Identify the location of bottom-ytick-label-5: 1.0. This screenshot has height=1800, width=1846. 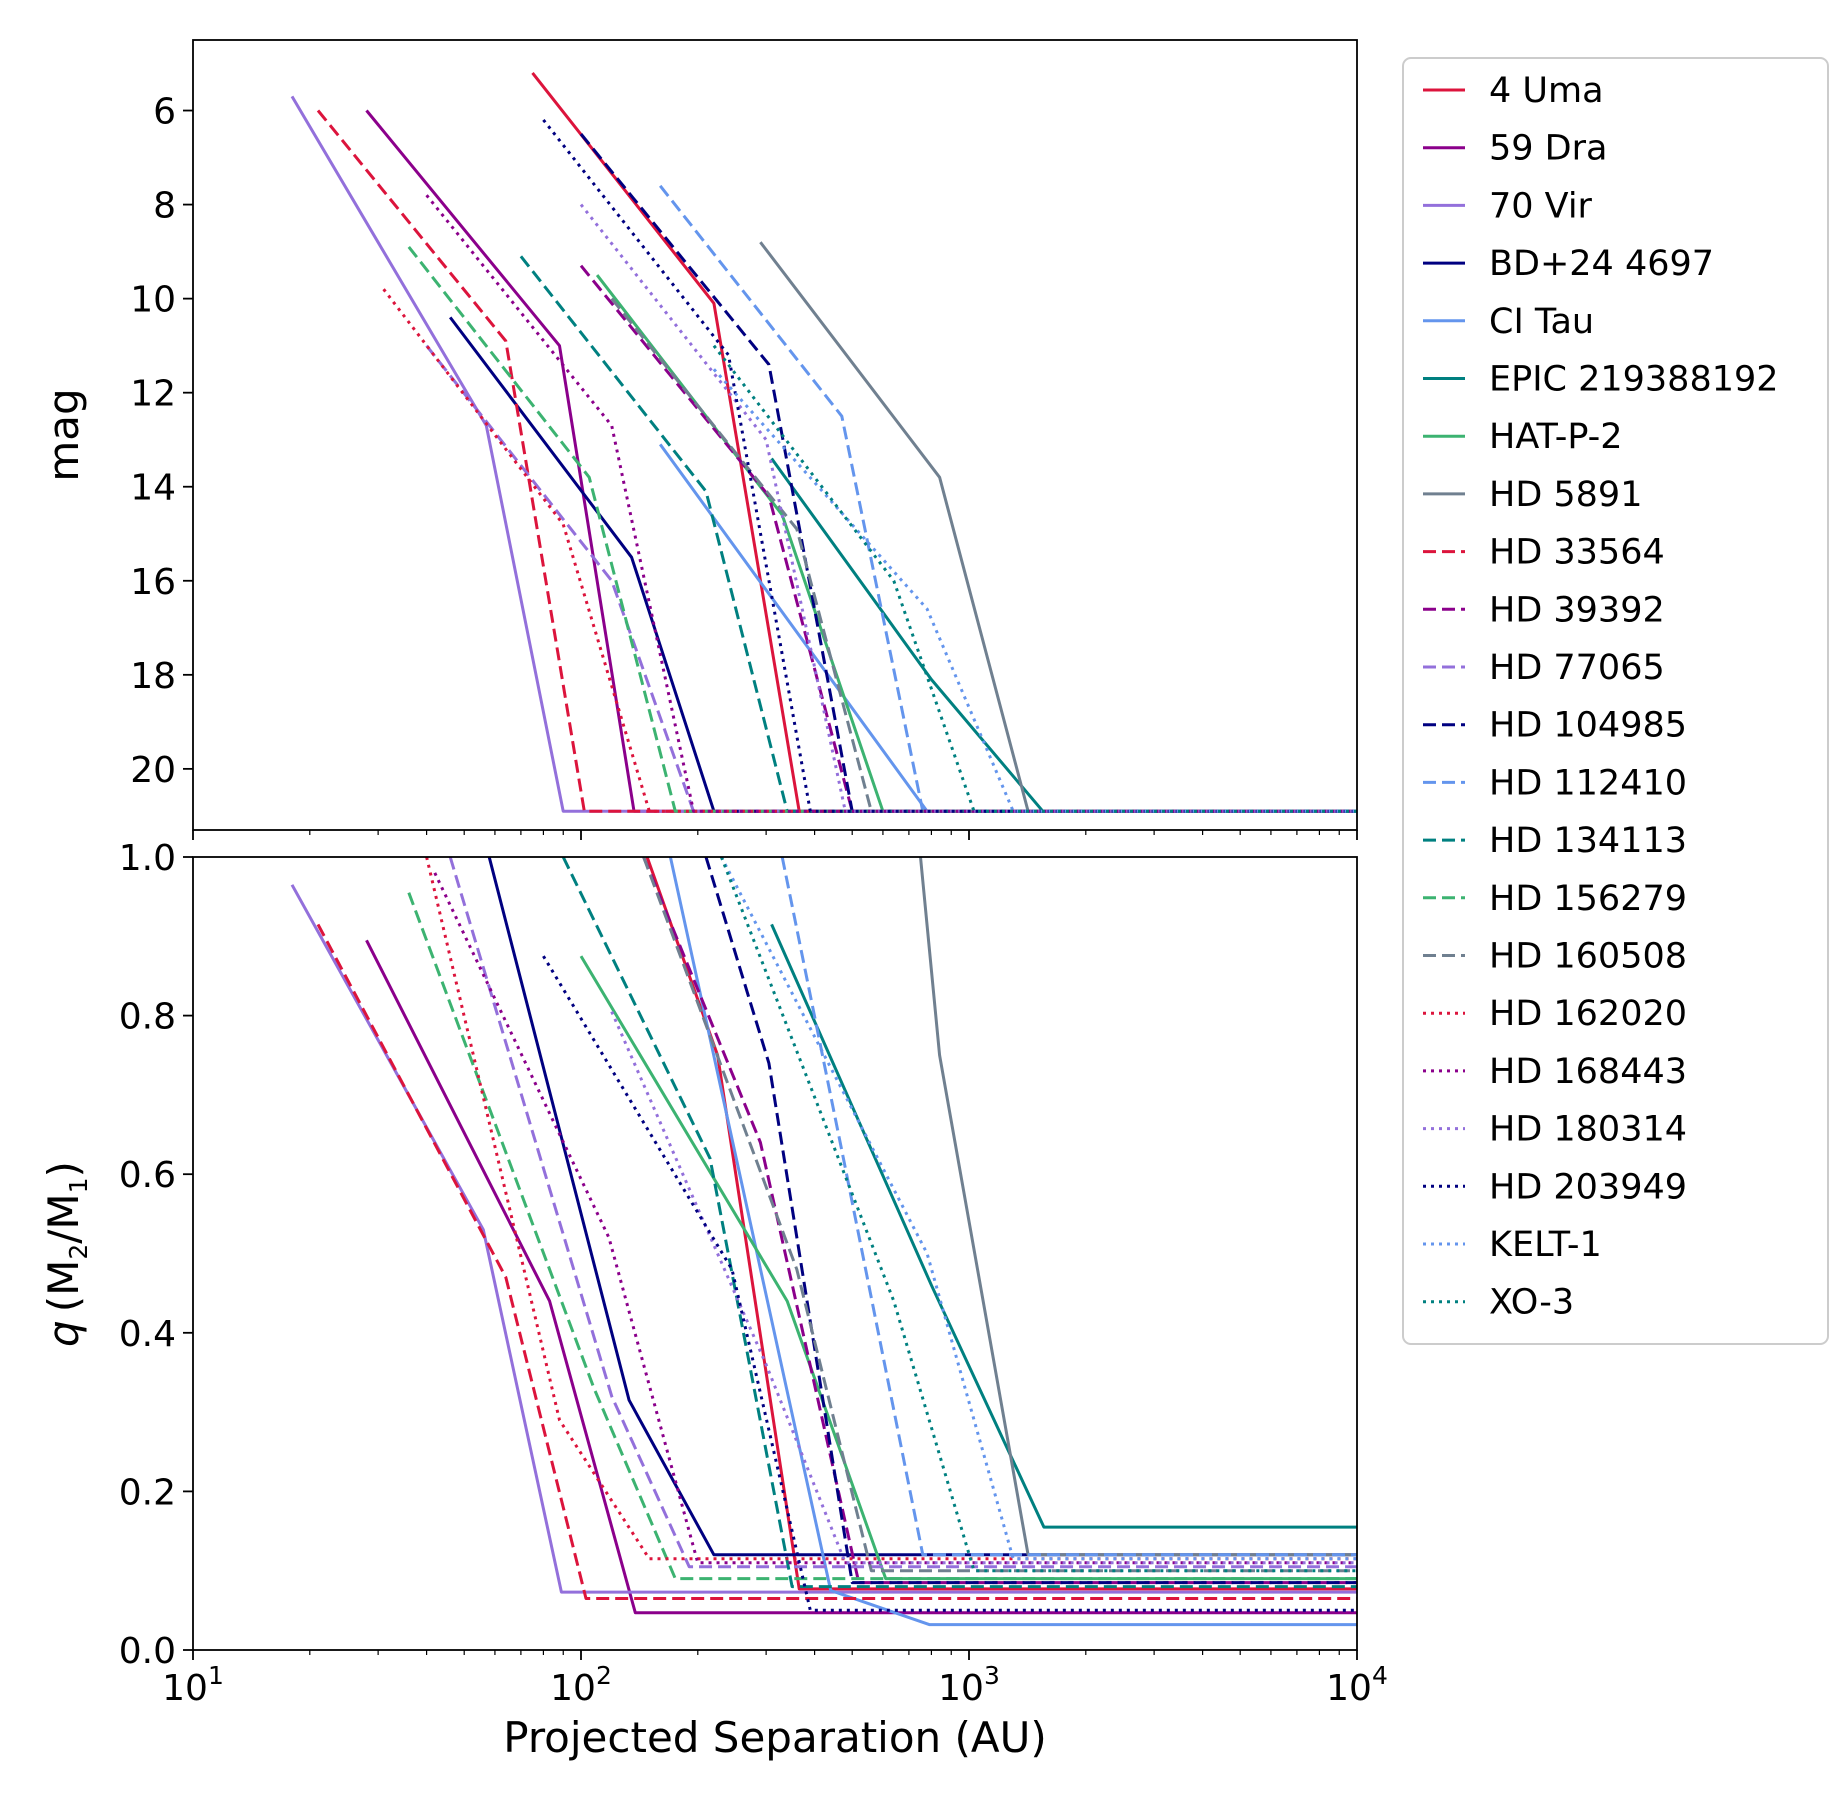
(147, 858).